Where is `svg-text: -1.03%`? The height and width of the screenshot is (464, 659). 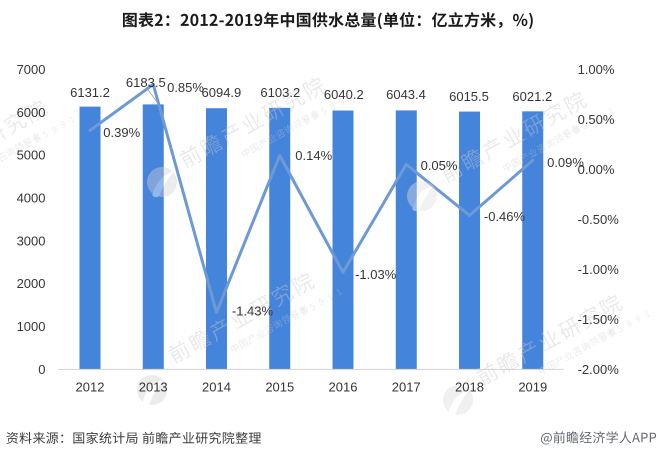 svg-text: -1.03% is located at coordinates (376, 274).